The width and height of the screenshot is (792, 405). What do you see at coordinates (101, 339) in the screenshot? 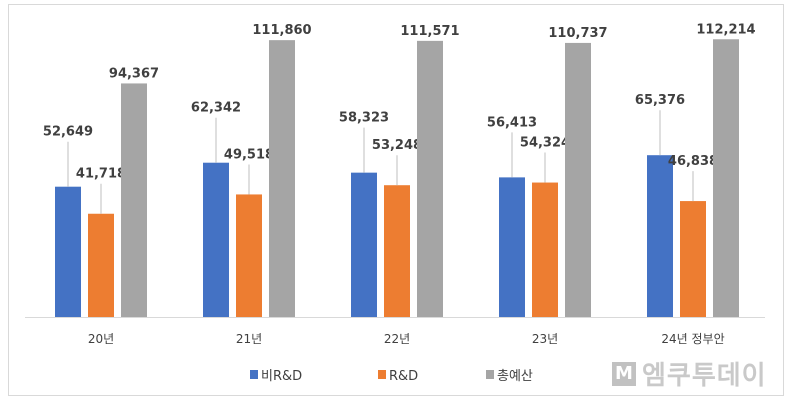
I see `x-tick-label: 20년` at bounding box center [101, 339].